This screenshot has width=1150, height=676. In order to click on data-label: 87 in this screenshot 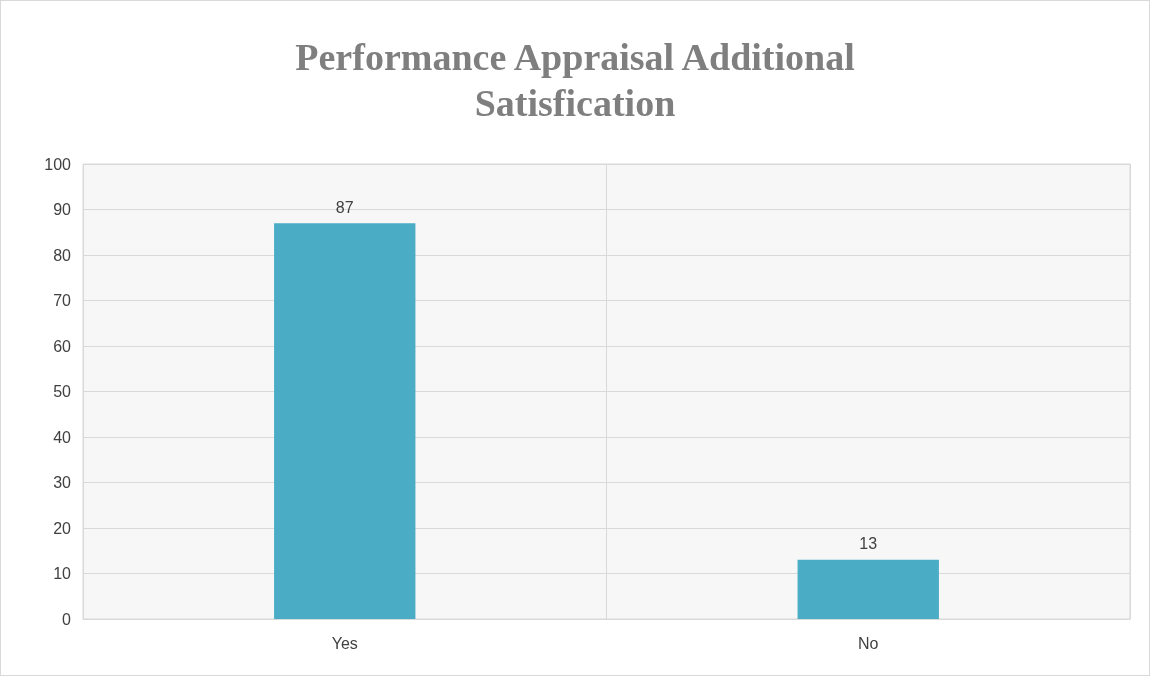, I will do `click(344, 207)`.